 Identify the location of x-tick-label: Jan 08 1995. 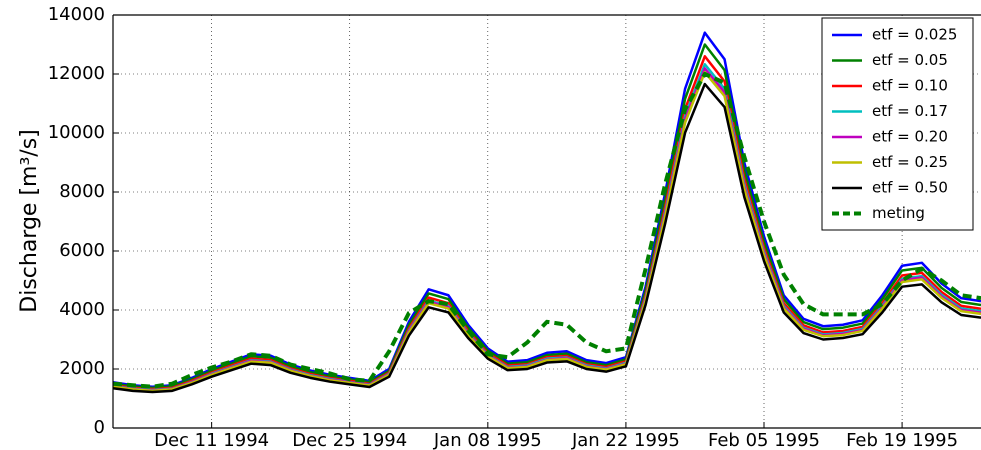
(487, 440).